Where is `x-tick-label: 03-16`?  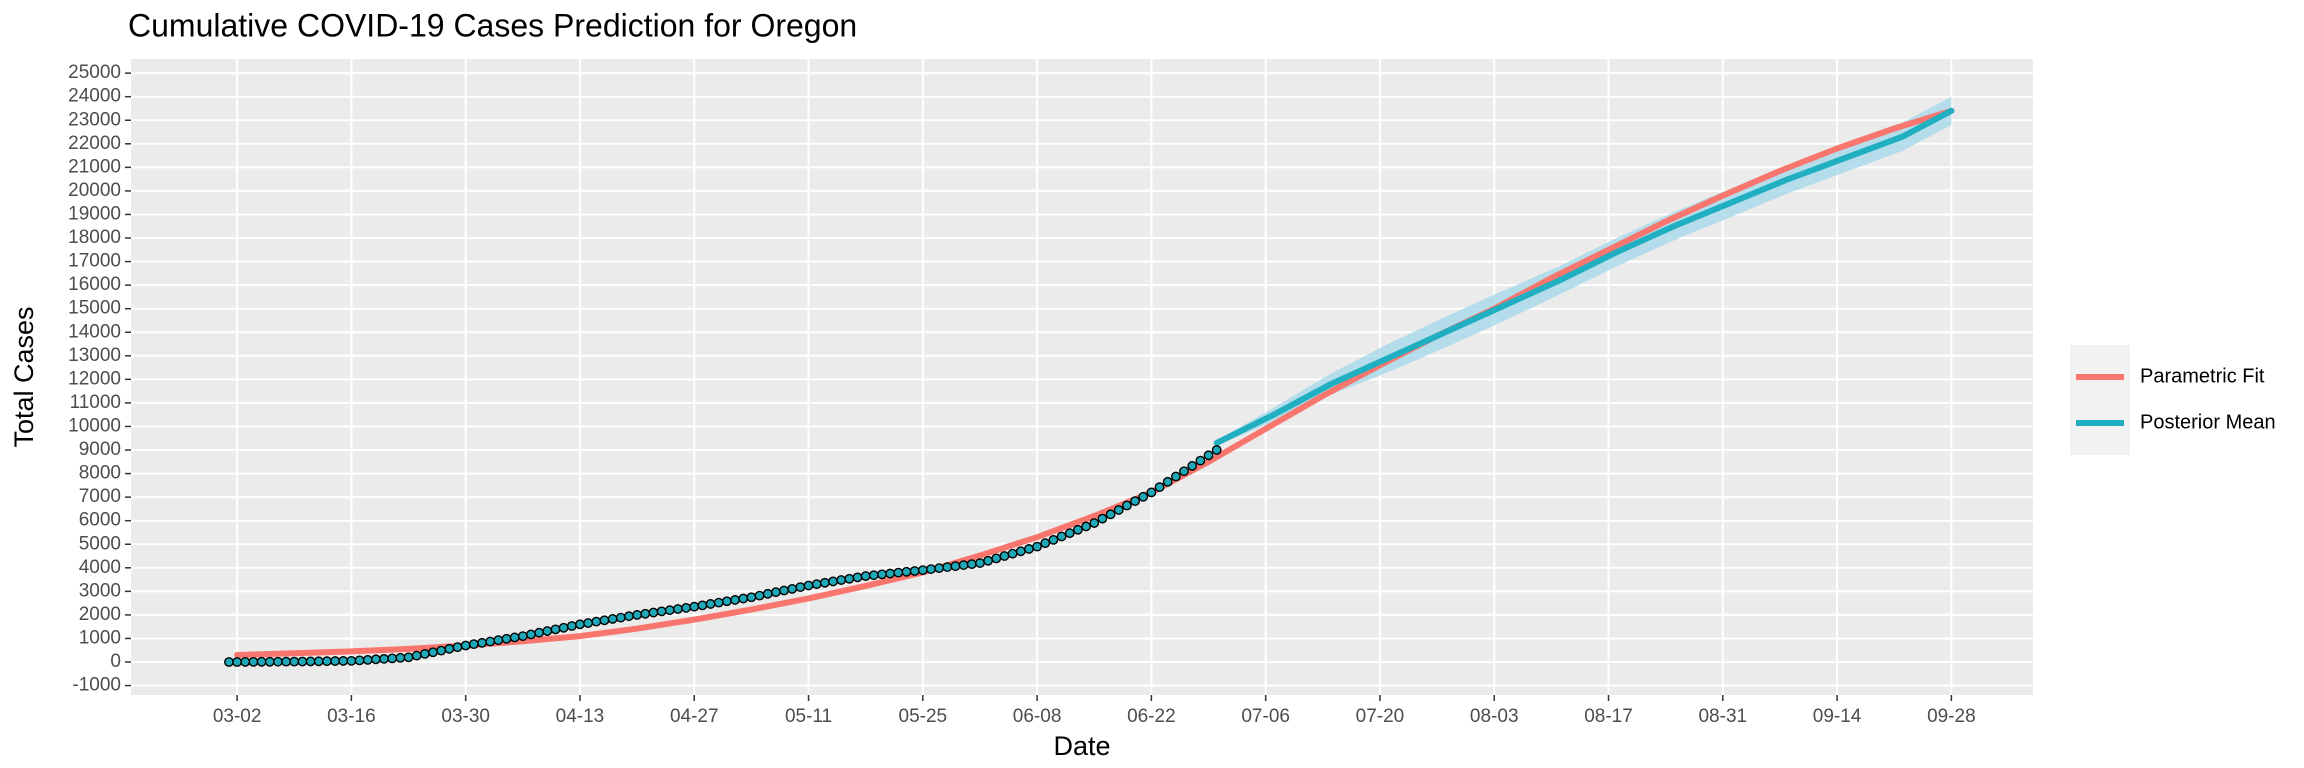
x-tick-label: 03-16 is located at coordinates (351, 716).